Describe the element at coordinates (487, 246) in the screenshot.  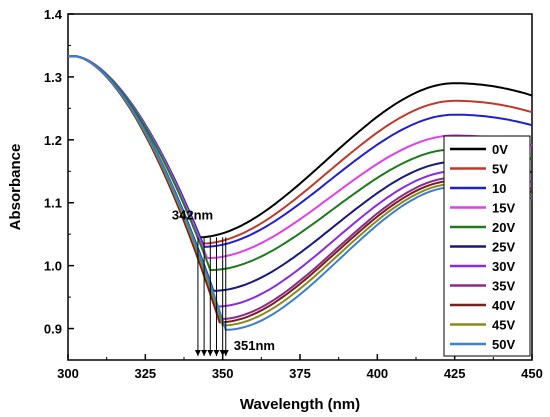
I see `legend: 0V 5V 10 15V 20V 25V 30V 35V 40V 45V 50V` at that location.